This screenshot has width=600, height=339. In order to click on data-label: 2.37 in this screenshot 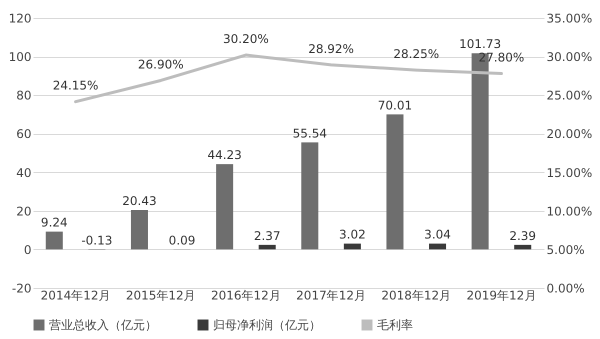, I will do `click(267, 235)`.